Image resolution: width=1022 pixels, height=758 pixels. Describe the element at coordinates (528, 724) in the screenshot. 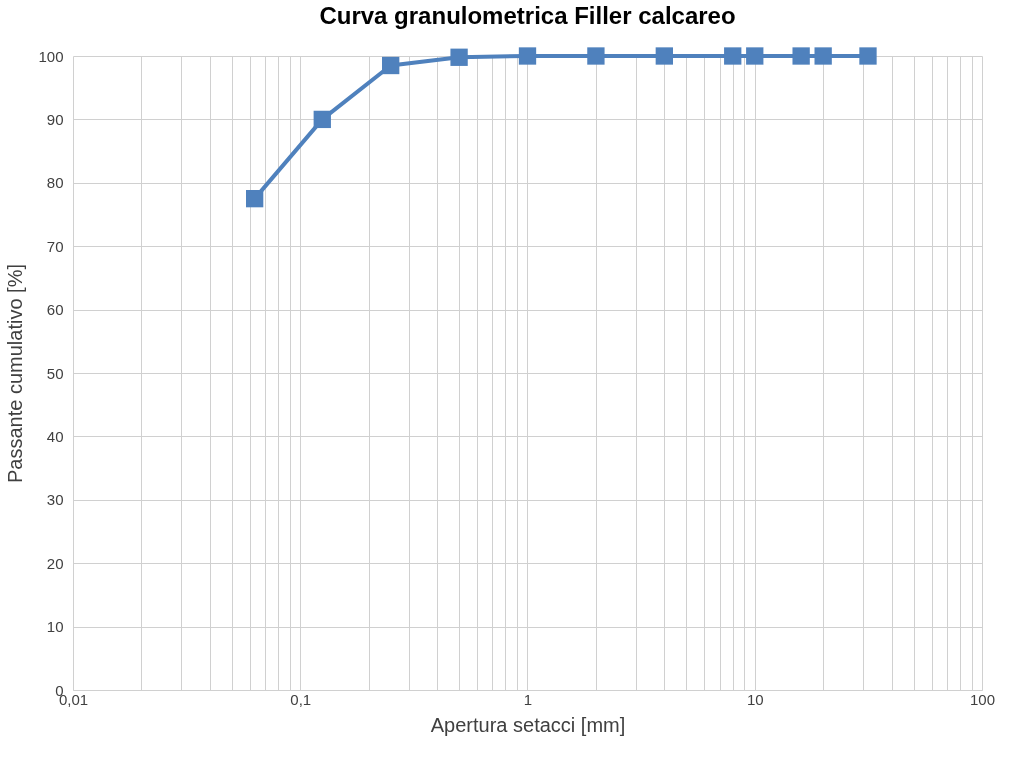

I see `x-axis-title: Apertura setacci [mm]` at that location.